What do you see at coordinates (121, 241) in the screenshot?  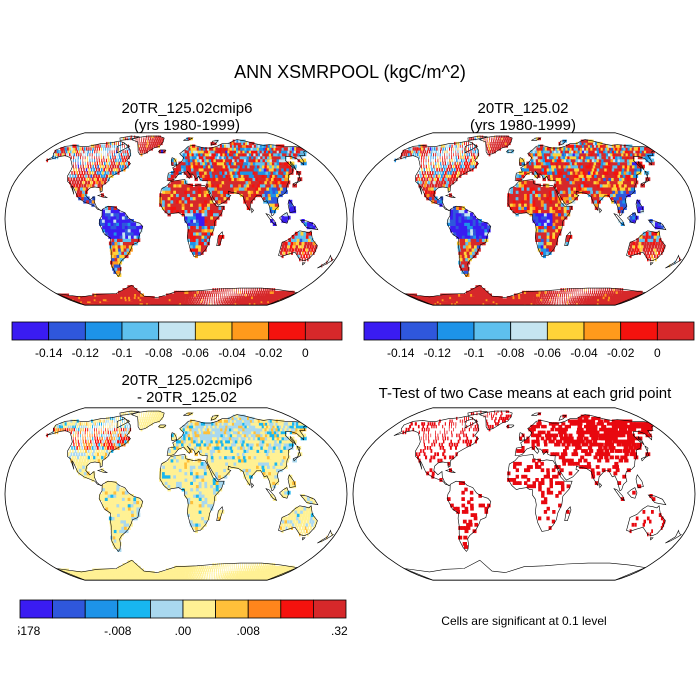 I see `coastline-samerica` at bounding box center [121, 241].